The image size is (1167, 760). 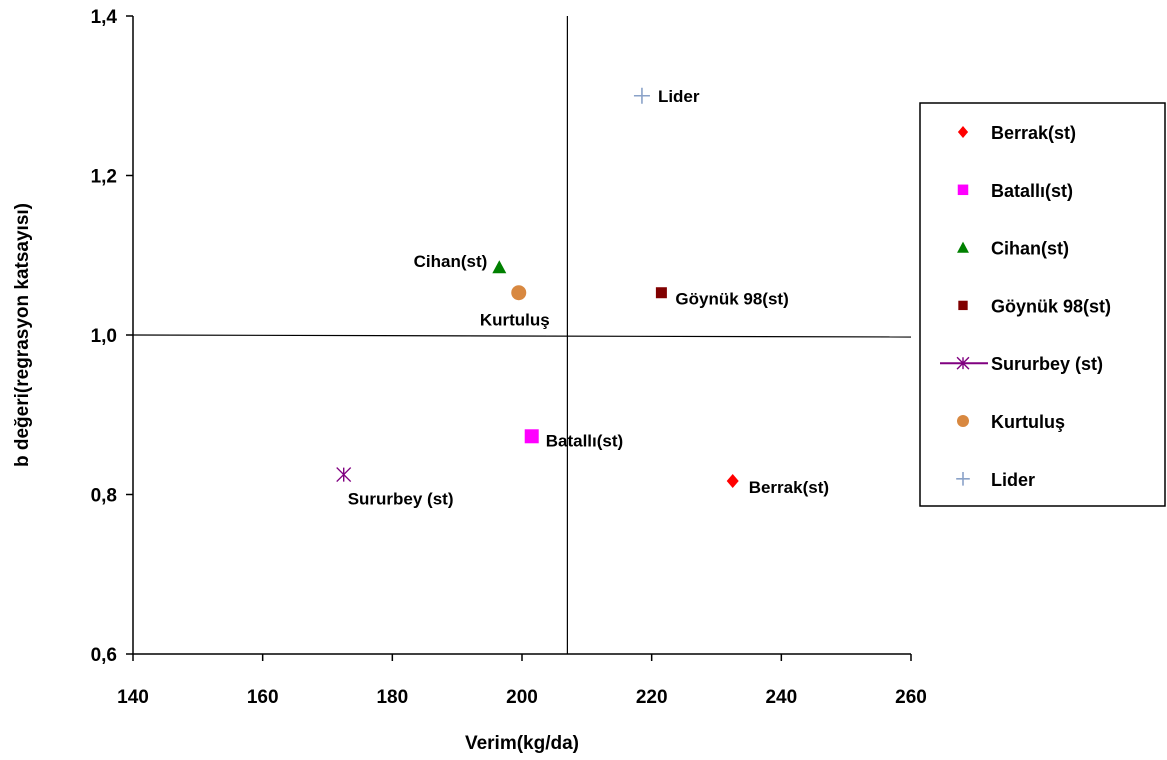 I want to click on legend-marker-cihan-st, so click(x=963, y=247).